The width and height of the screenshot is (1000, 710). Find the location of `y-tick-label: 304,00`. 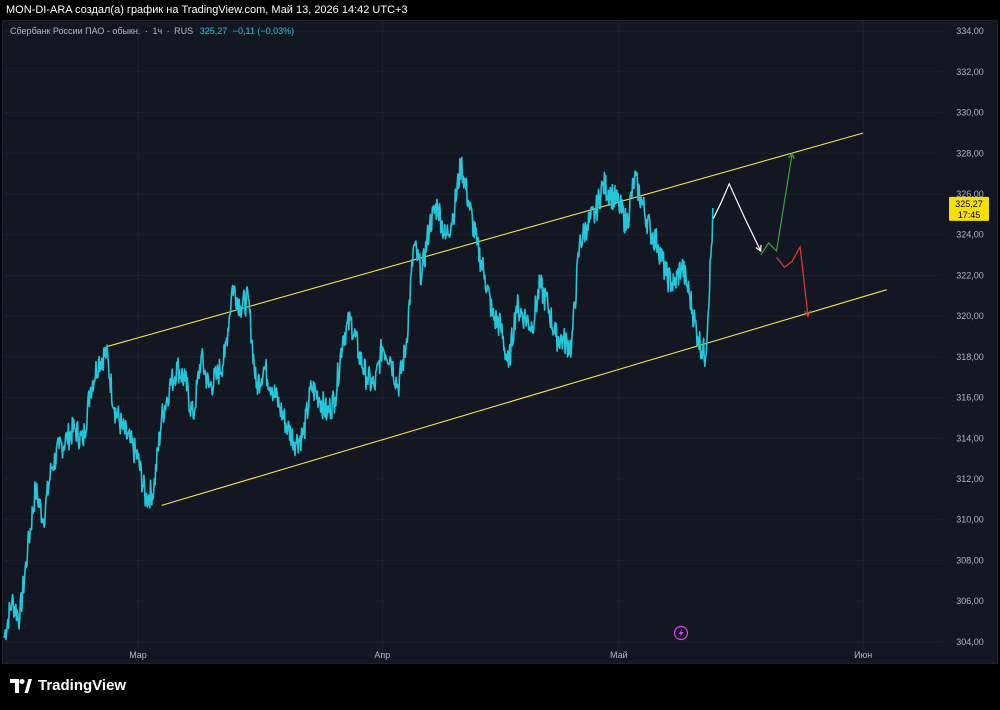

y-tick-label: 304,00 is located at coordinates (970, 642).